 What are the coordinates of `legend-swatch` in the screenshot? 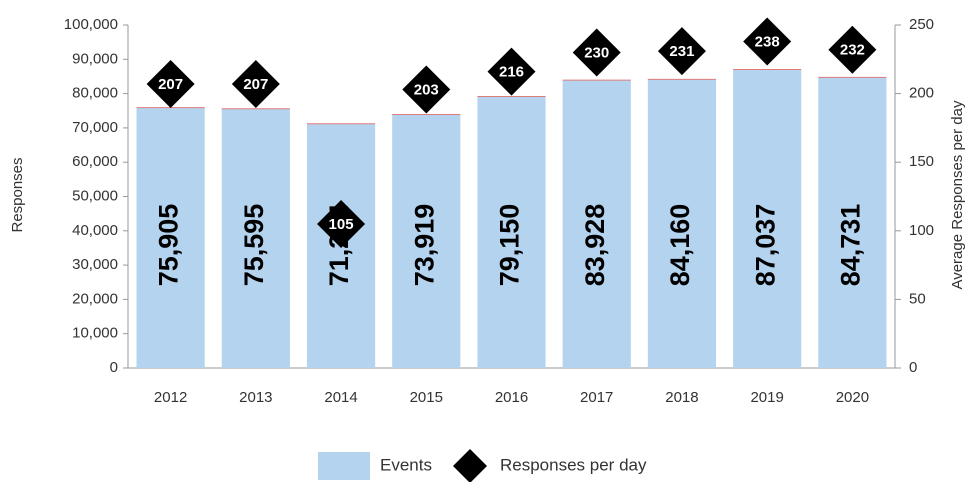 It's located at (344, 466).